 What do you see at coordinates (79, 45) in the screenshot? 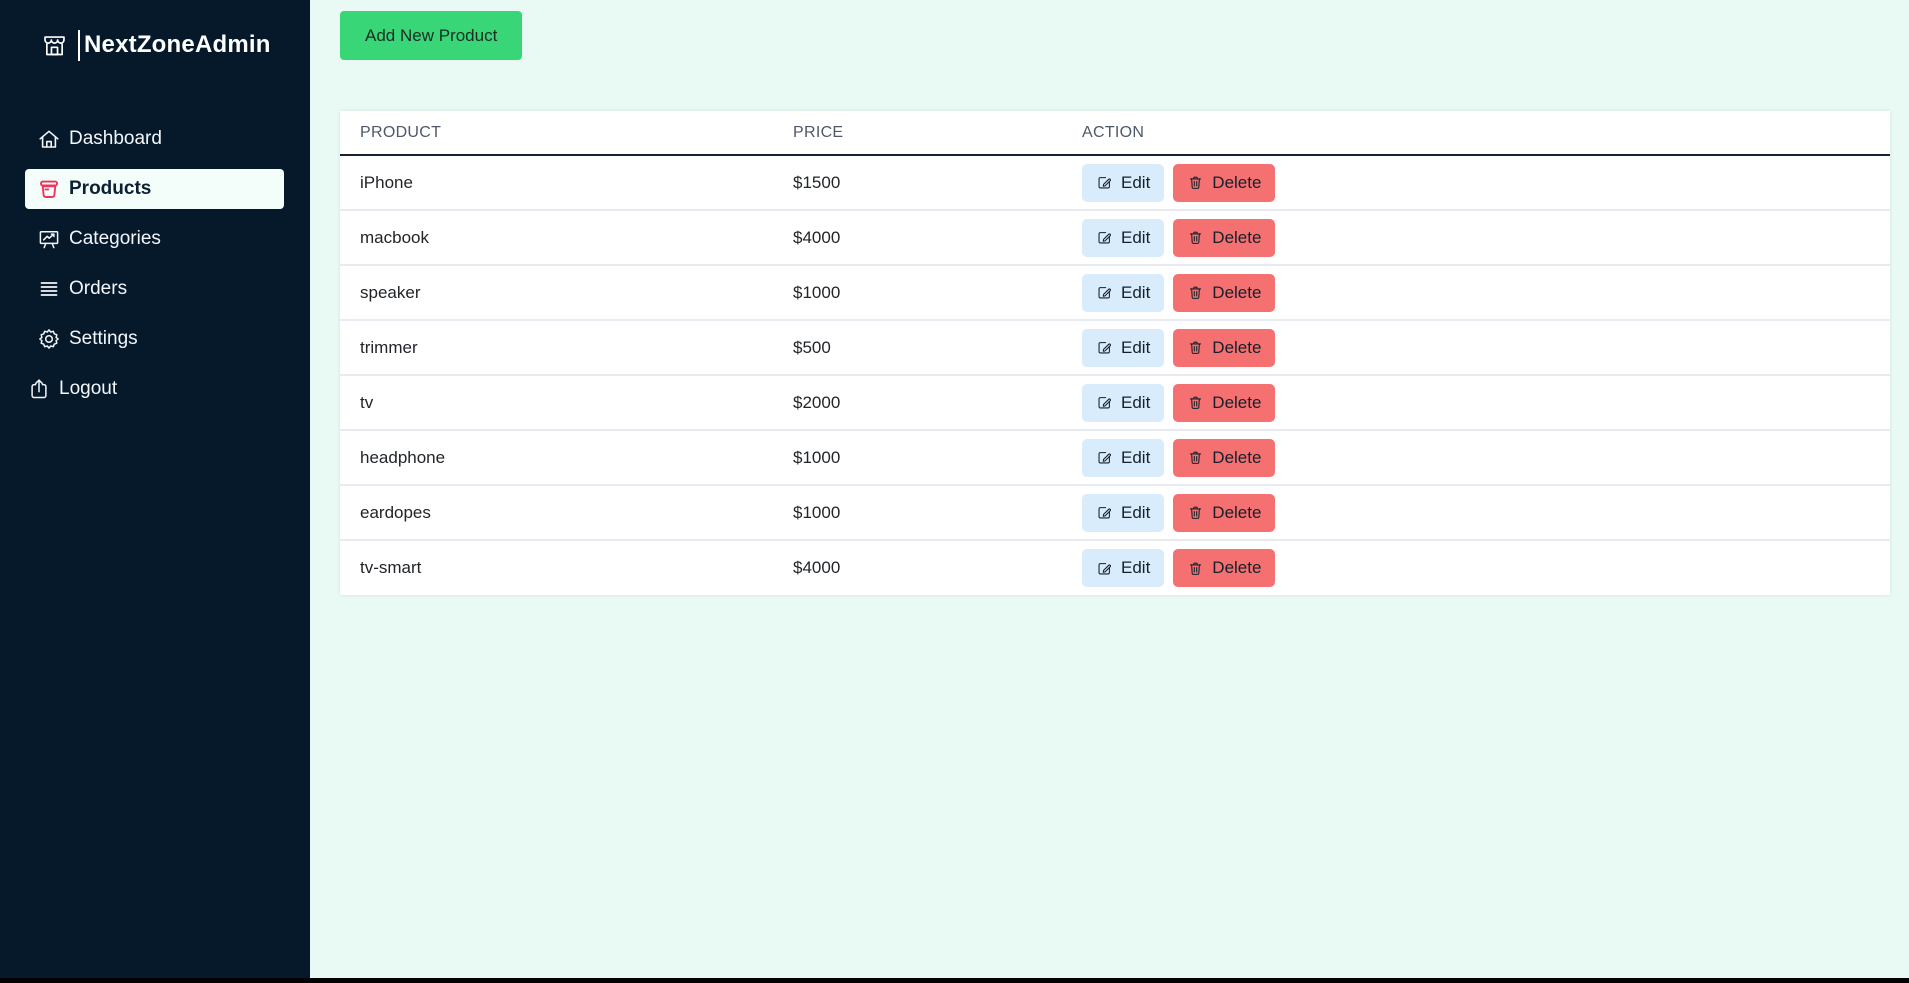
I see `text-cursor` at bounding box center [79, 45].